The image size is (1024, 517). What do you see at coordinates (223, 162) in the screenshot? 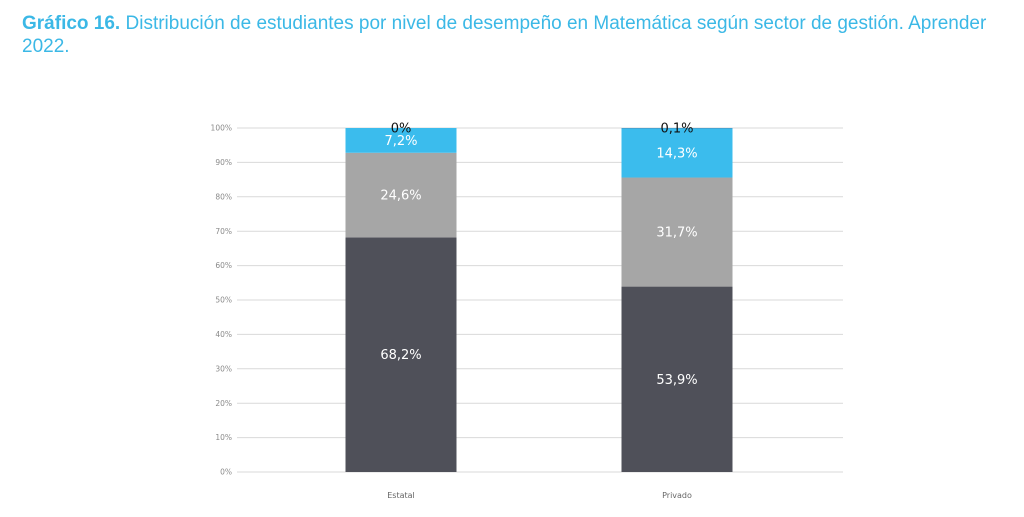
I see `y-tick-label: 90%` at bounding box center [223, 162].